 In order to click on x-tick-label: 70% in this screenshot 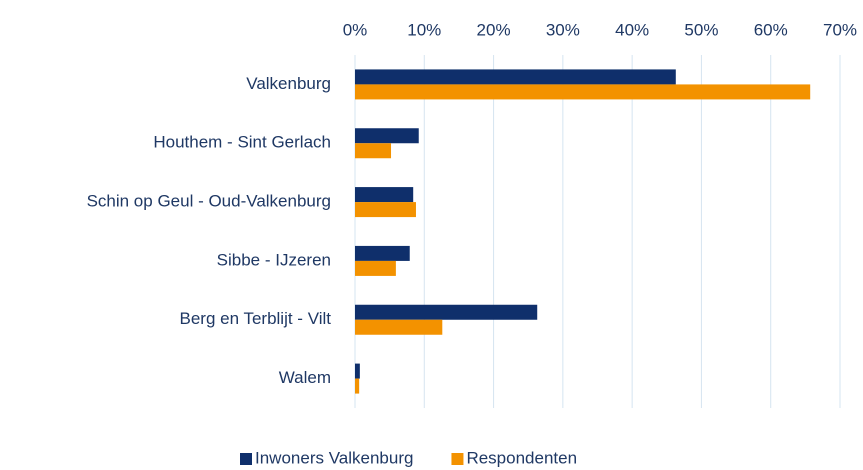, I will do `click(840, 29)`.